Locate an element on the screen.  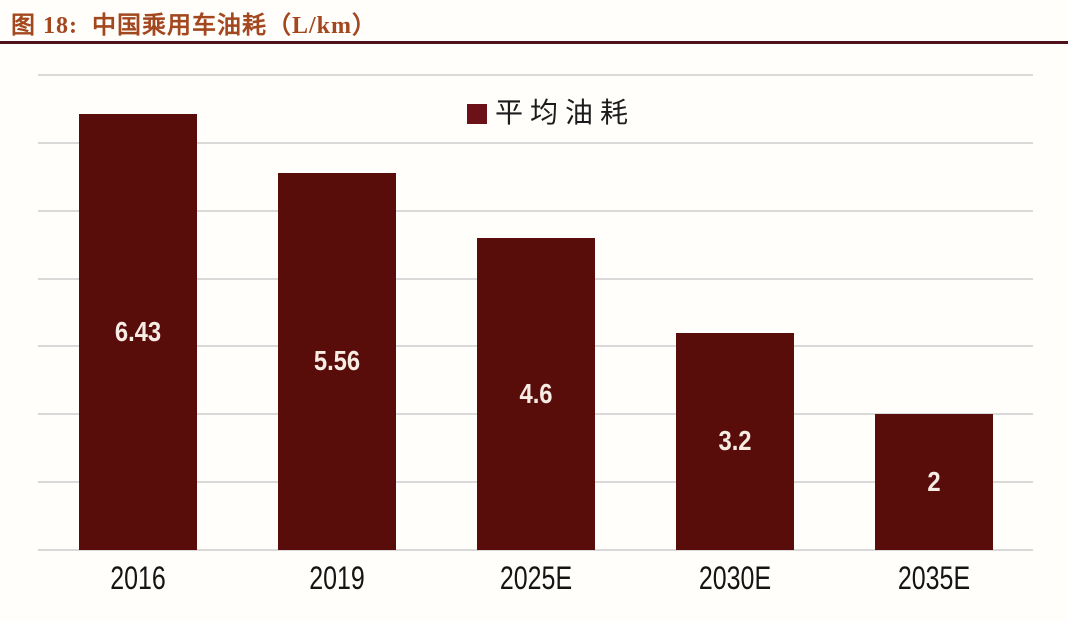
bar-2035E is located at coordinates (933, 482).